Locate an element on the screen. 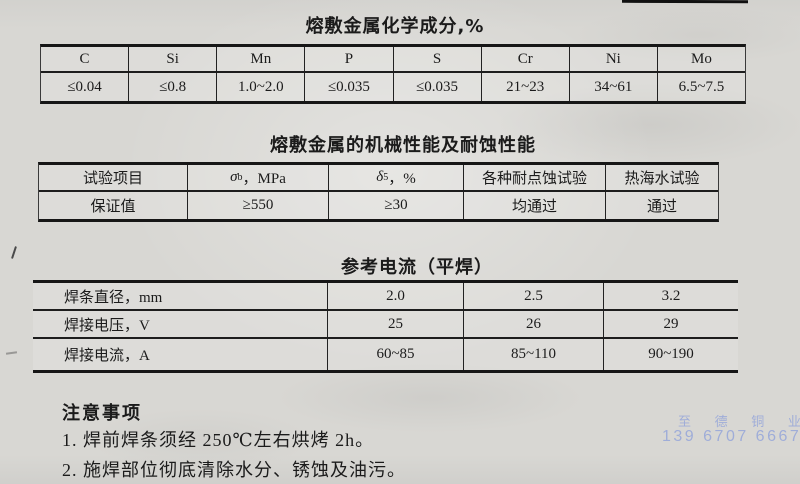 This screenshot has height=484, width=800. scan-artifact-dash-mark is located at coordinates (11, 353).